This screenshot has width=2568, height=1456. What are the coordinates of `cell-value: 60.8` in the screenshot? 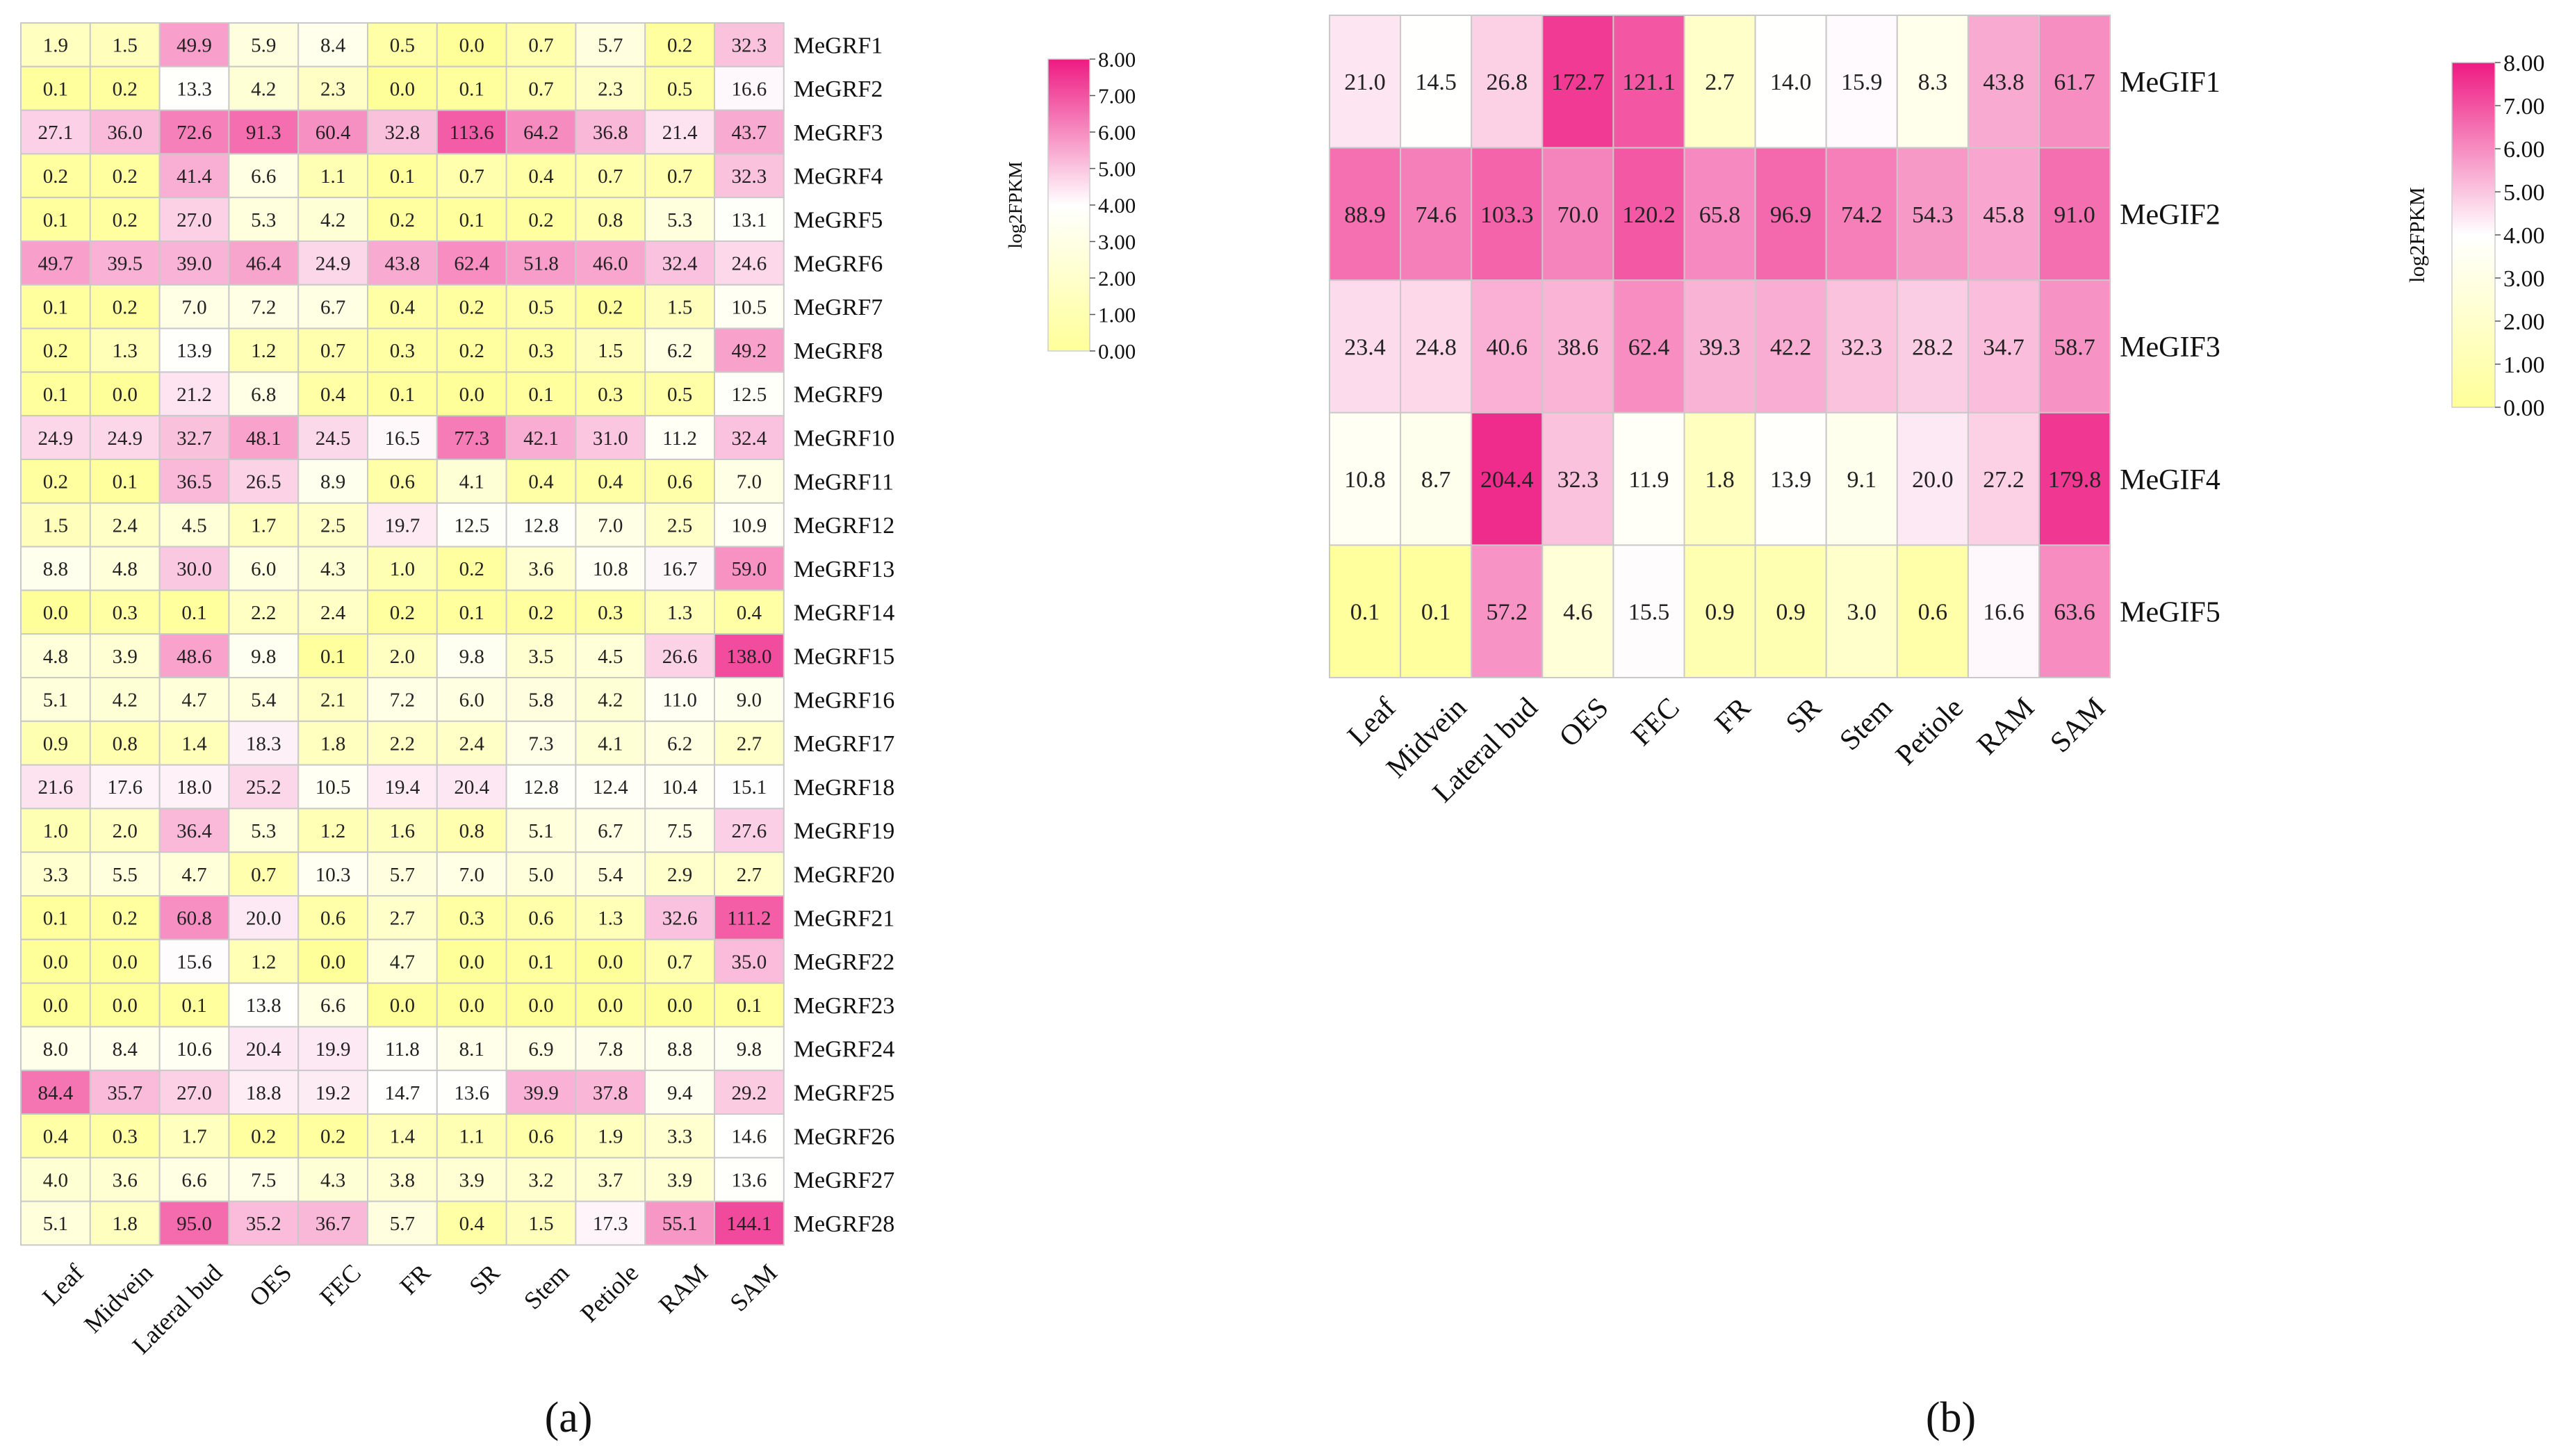 It's located at (195, 919).